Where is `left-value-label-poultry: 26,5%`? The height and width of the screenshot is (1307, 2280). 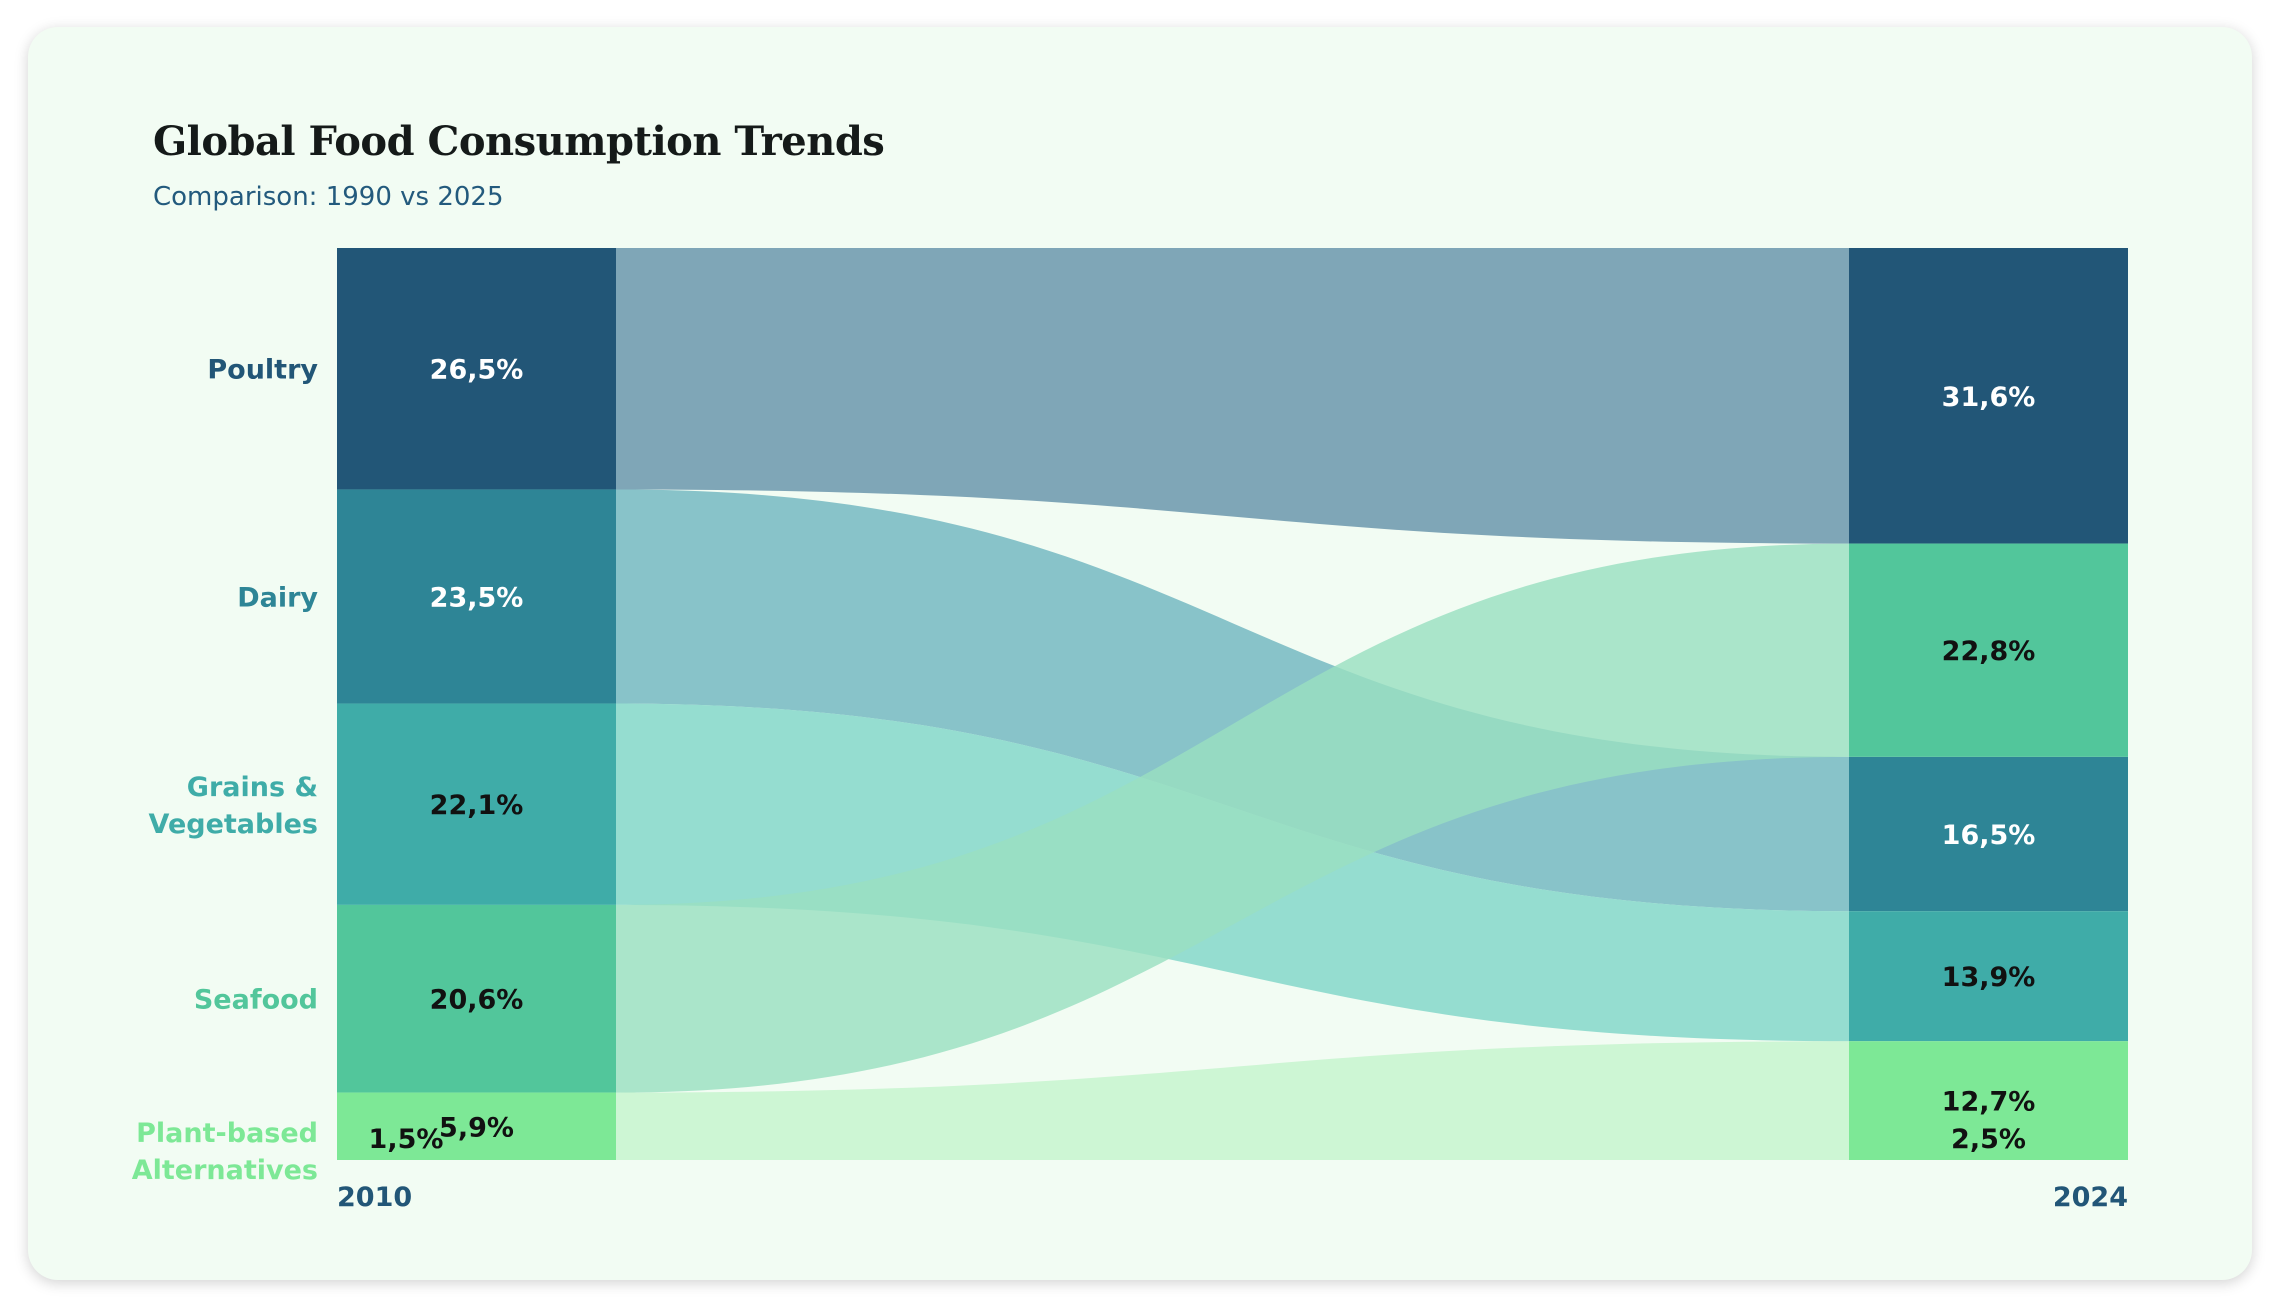
left-value-label-poultry: 26,5% is located at coordinates (477, 370).